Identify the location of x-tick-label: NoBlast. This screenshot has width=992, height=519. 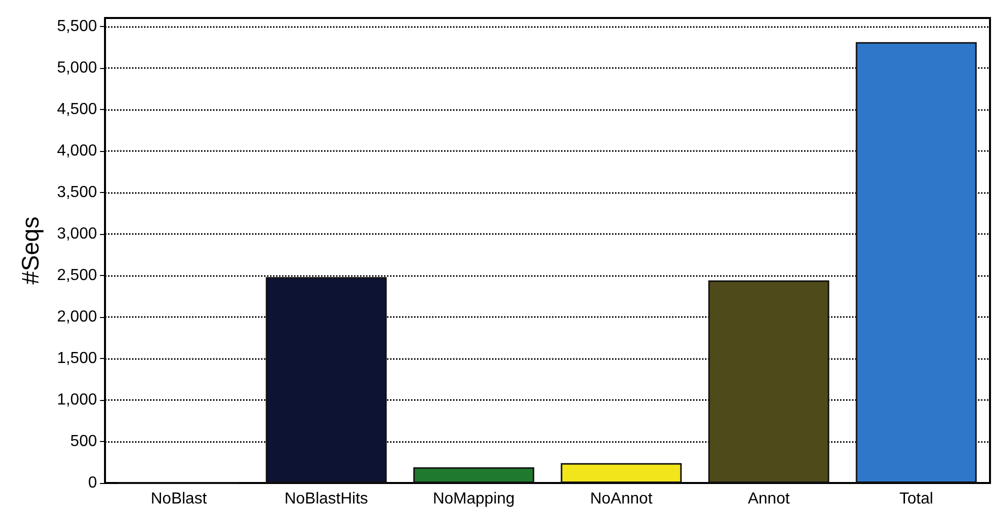
(179, 499).